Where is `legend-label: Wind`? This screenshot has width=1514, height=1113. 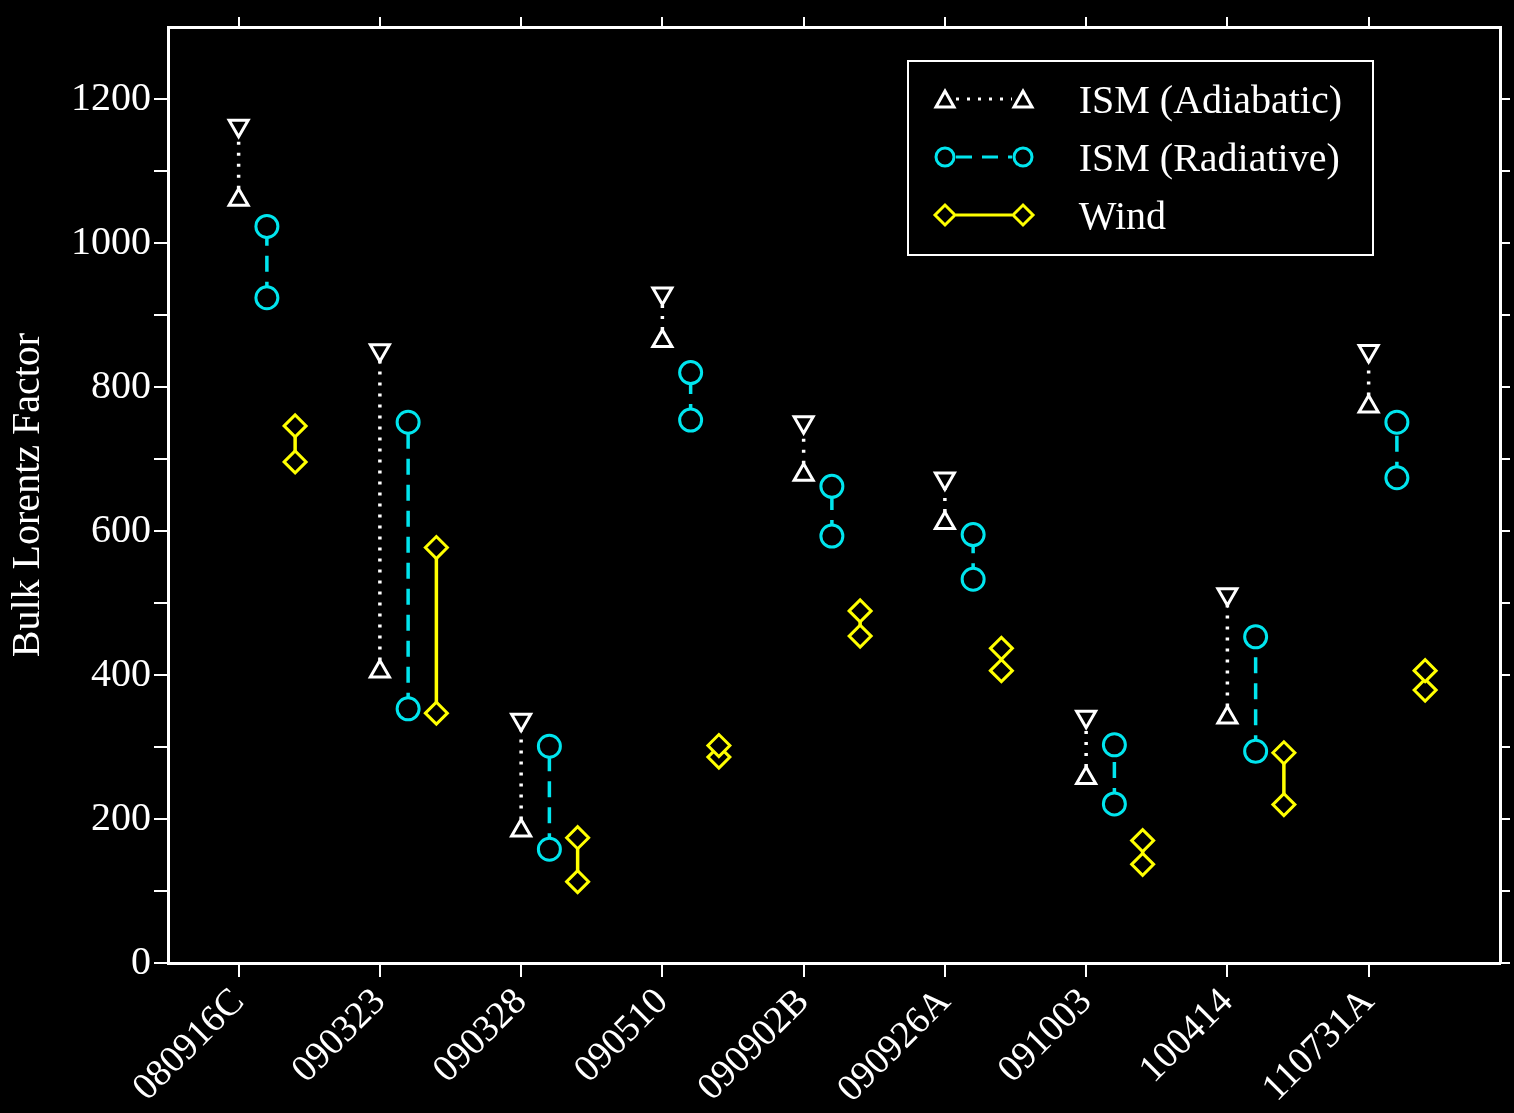 legend-label: Wind is located at coordinates (1122, 215).